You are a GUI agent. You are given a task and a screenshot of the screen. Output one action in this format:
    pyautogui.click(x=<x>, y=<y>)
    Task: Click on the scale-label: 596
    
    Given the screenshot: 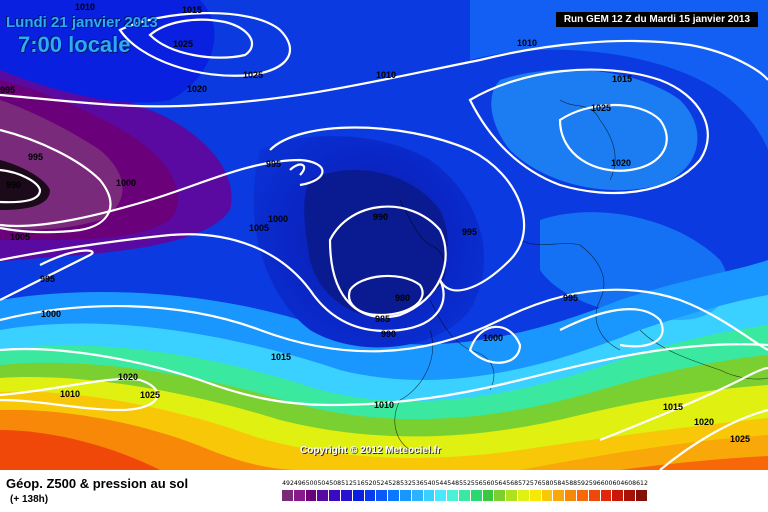 What is the action you would take?
    pyautogui.click(x=594, y=483)
    